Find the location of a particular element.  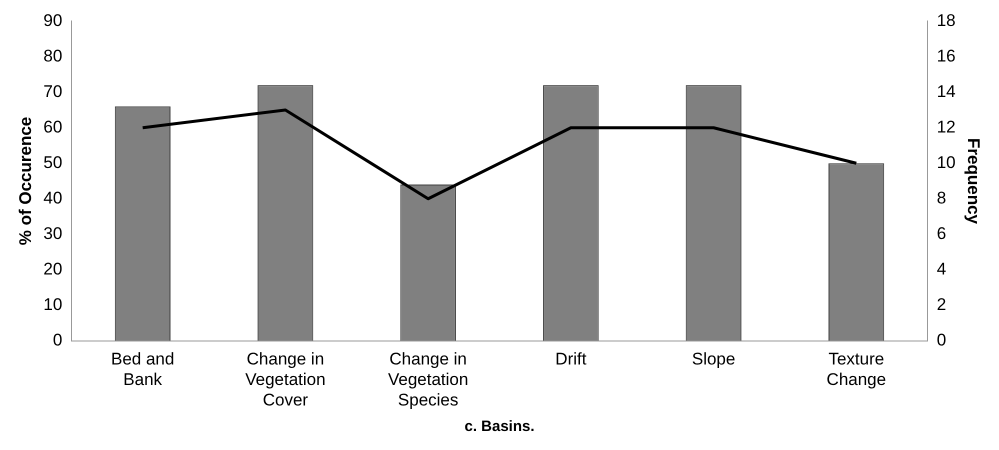

x-tick-label: Texture Change is located at coordinates (856, 370).